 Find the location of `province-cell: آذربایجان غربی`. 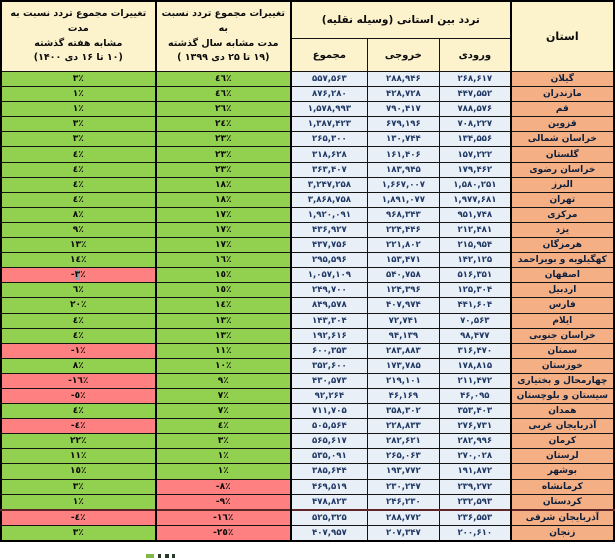

province-cell: آذربایجان غربی is located at coordinates (562, 426).